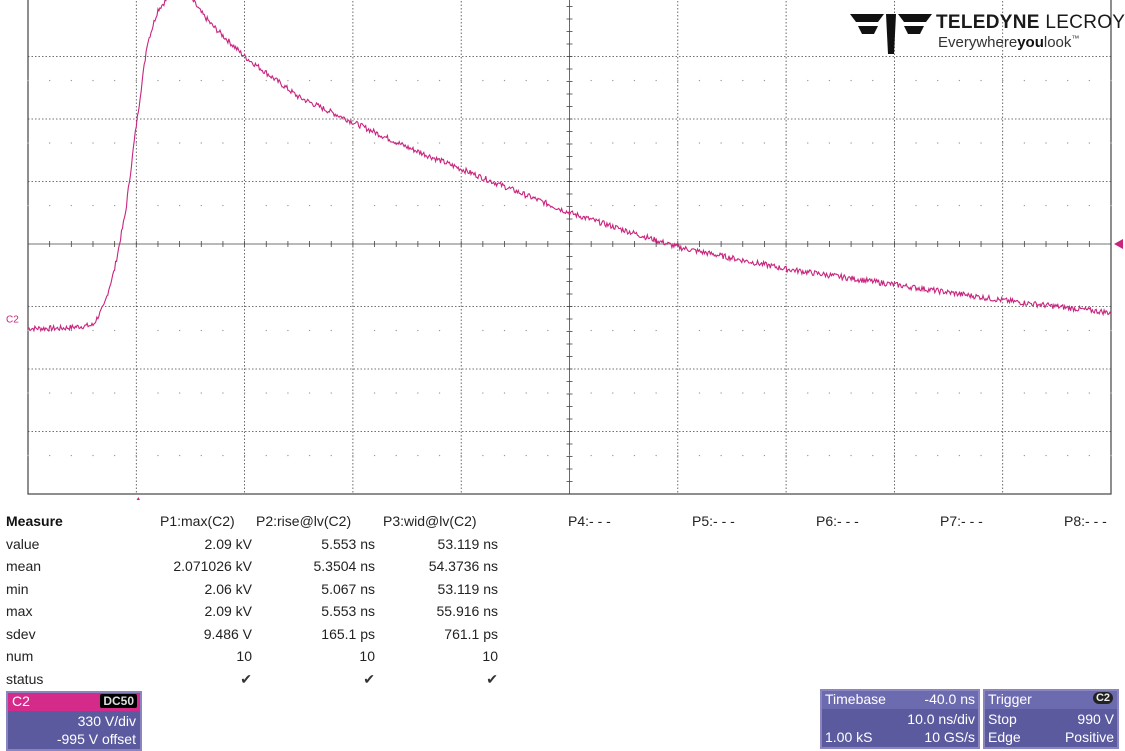 Image resolution: width=1125 pixels, height=751 pixels. I want to click on trigger-descriptor: Trigger C2 Stop 990 V Edge Positive, so click(1051, 719).